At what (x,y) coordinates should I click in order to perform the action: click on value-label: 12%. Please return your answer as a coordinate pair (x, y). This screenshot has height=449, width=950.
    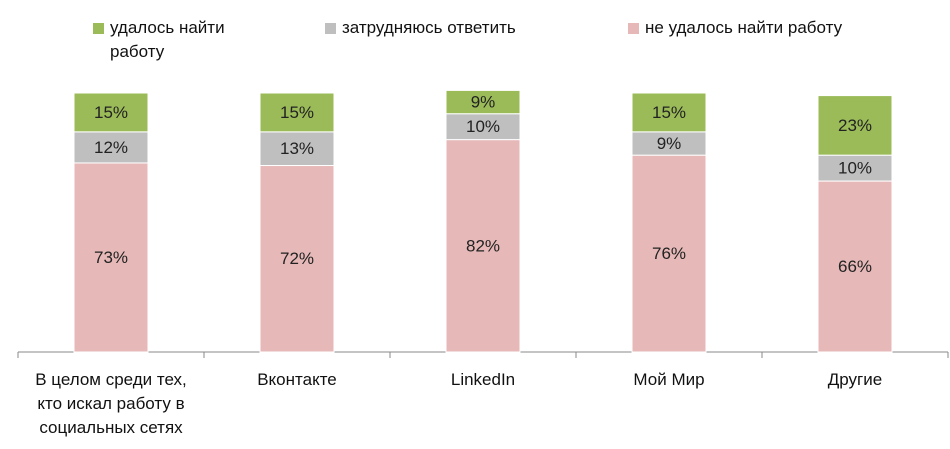
    Looking at the image, I should click on (111, 147).